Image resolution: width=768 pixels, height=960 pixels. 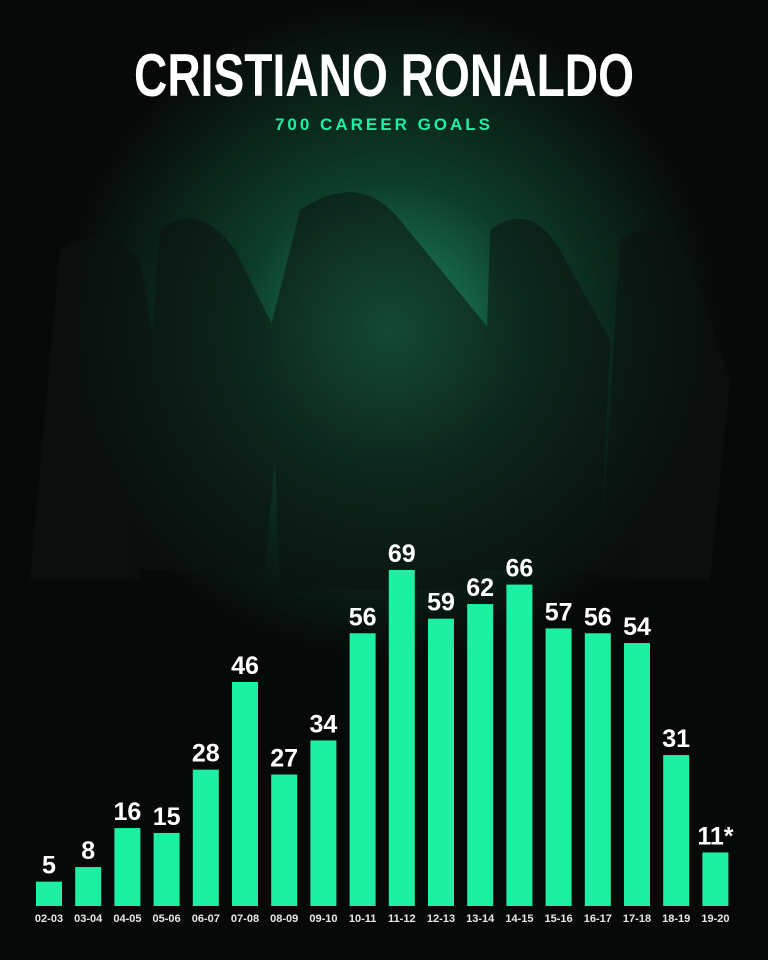 What do you see at coordinates (206, 919) in the screenshot?
I see `x-tick-label: 06-07` at bounding box center [206, 919].